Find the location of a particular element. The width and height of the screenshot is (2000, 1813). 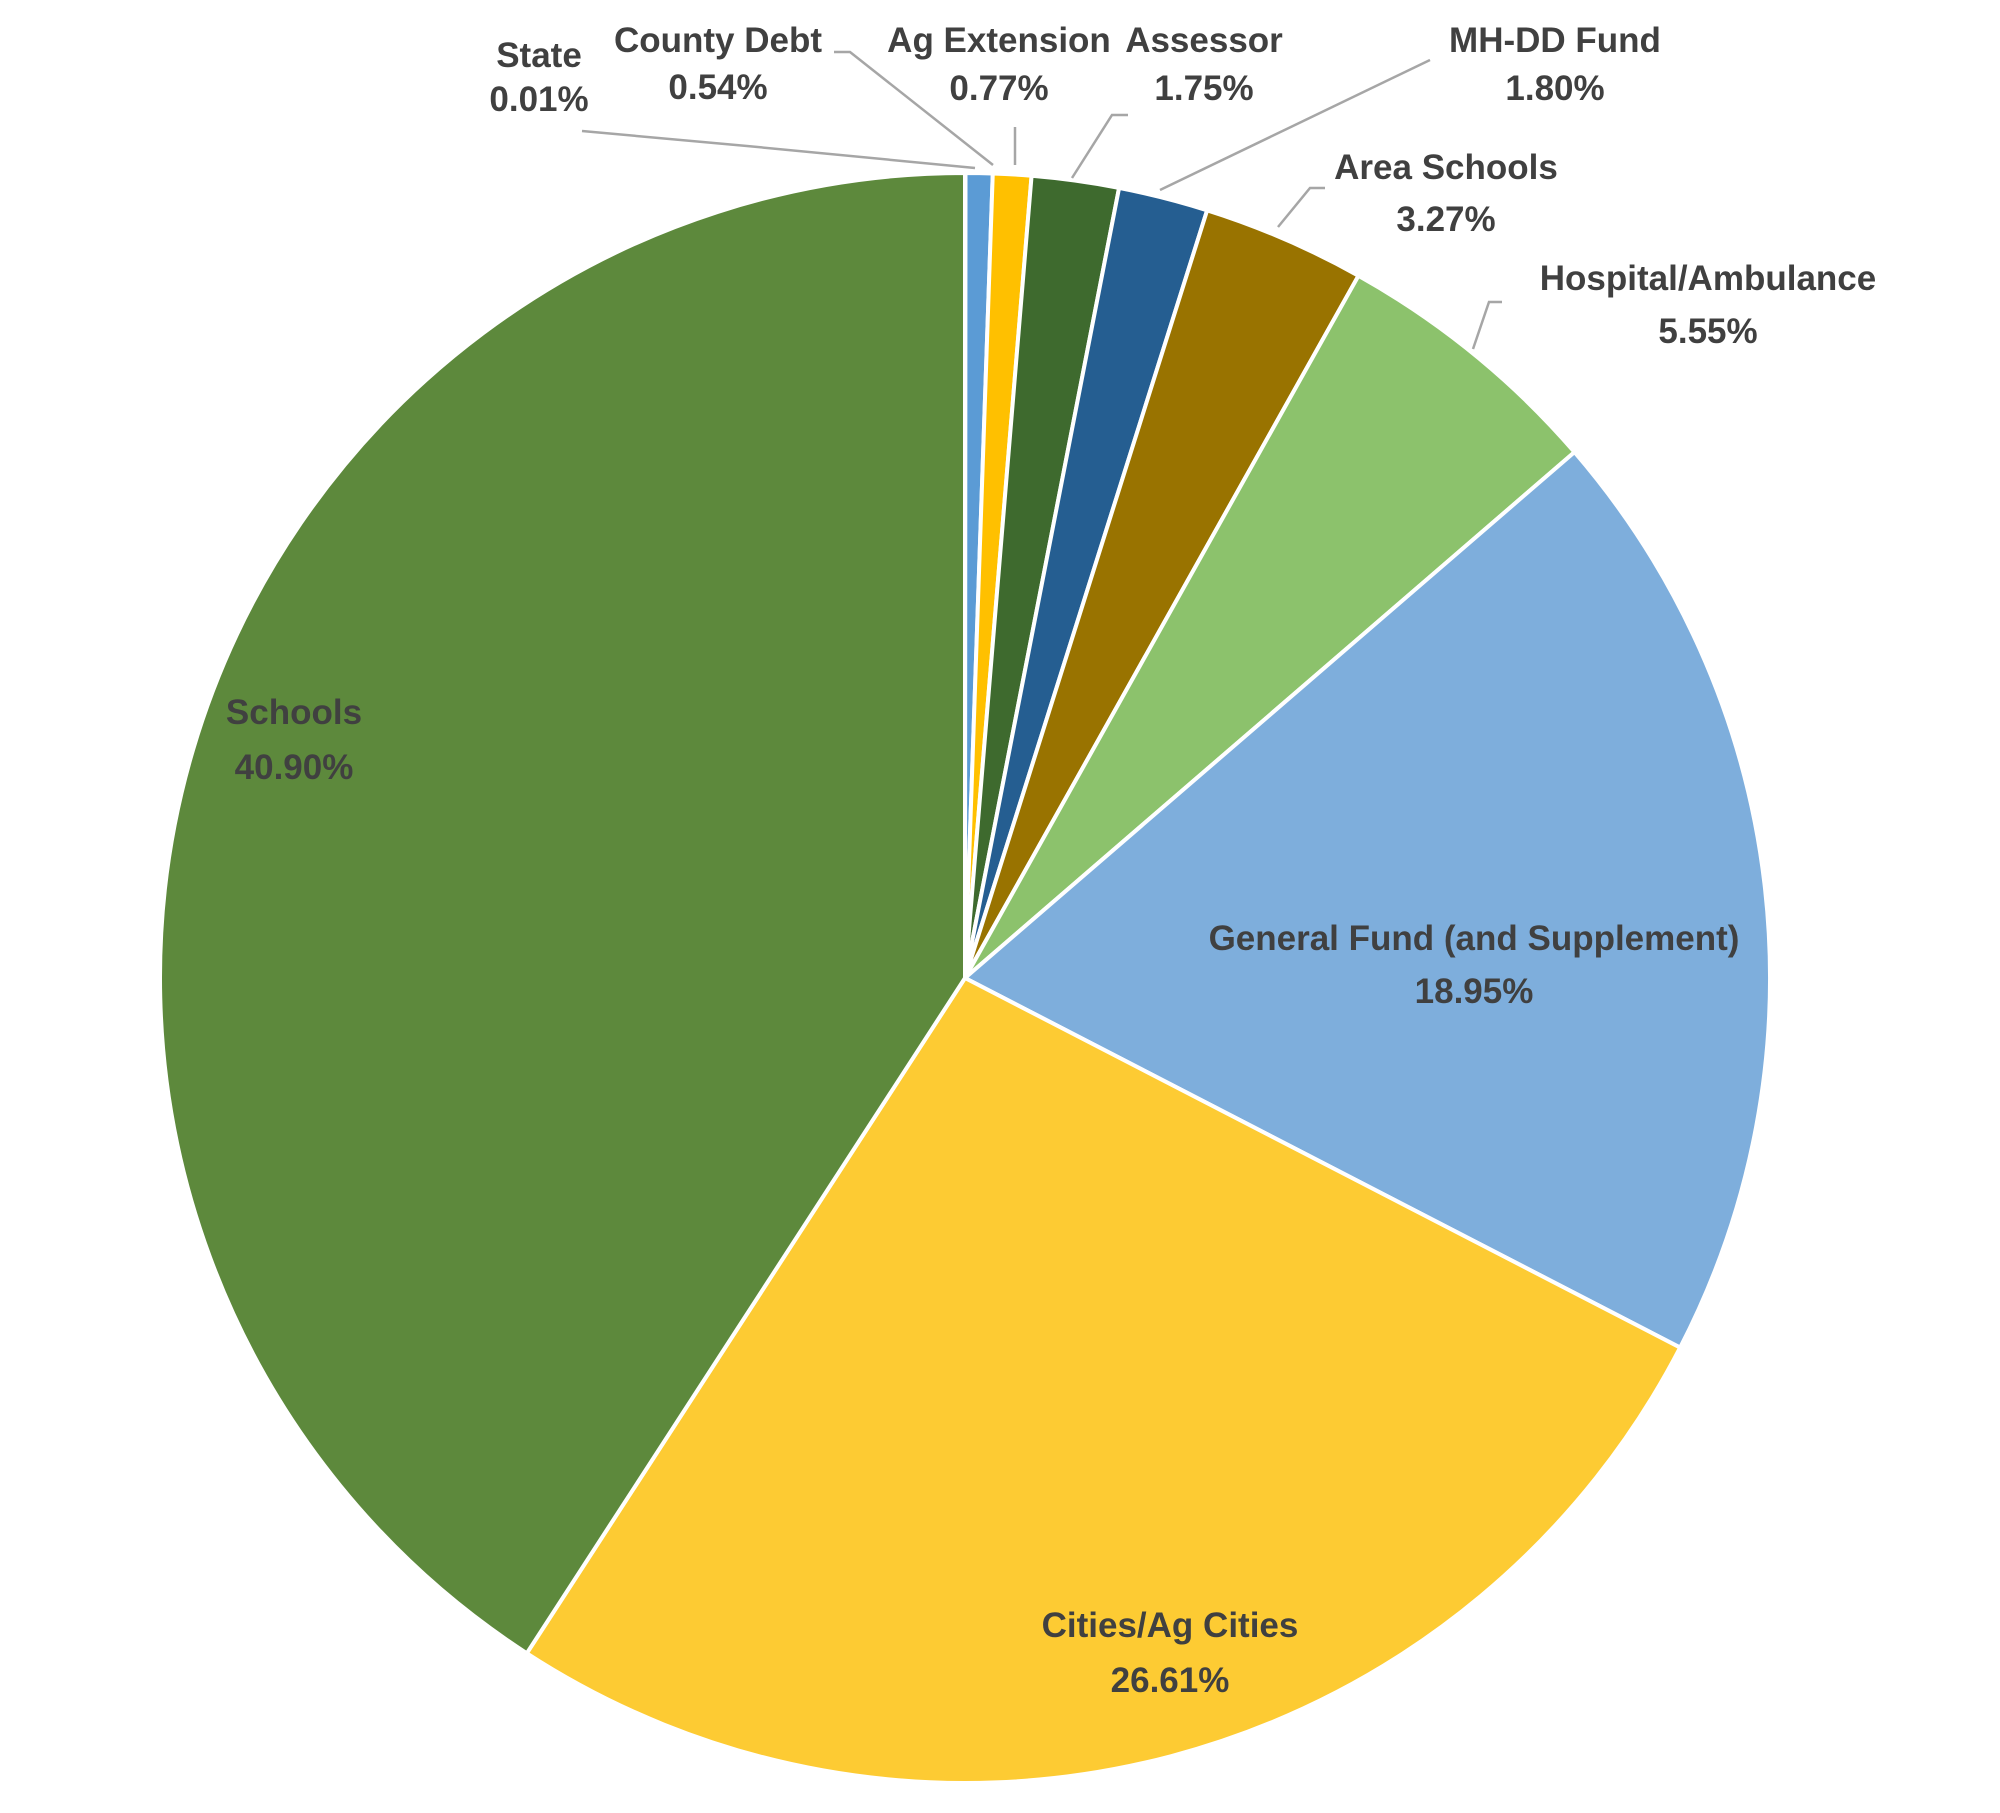

data-label-value-area-schools: 3.27% is located at coordinates (1445, 219).